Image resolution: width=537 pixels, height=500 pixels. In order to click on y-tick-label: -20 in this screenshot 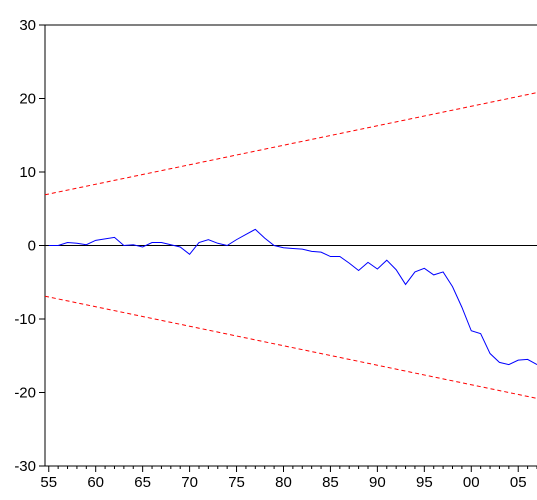, I will do `click(25, 393)`.